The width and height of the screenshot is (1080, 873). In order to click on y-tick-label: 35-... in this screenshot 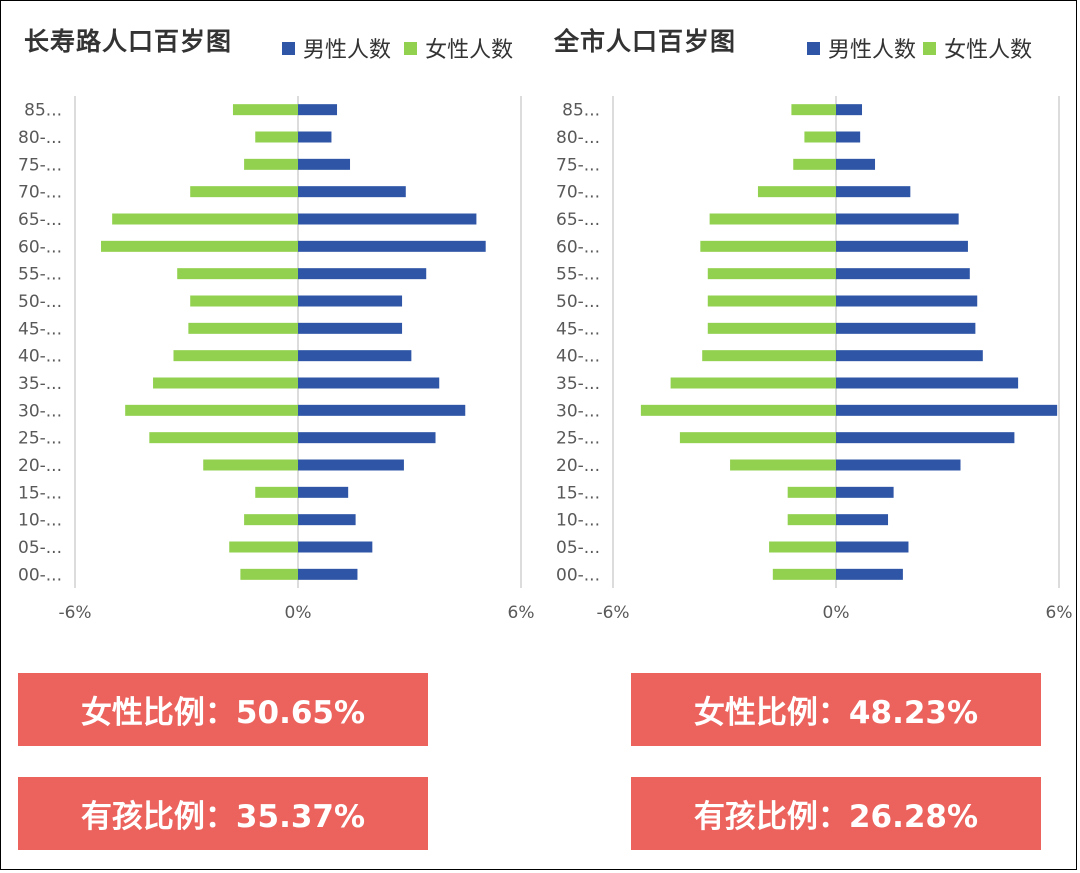, I will do `click(578, 384)`.